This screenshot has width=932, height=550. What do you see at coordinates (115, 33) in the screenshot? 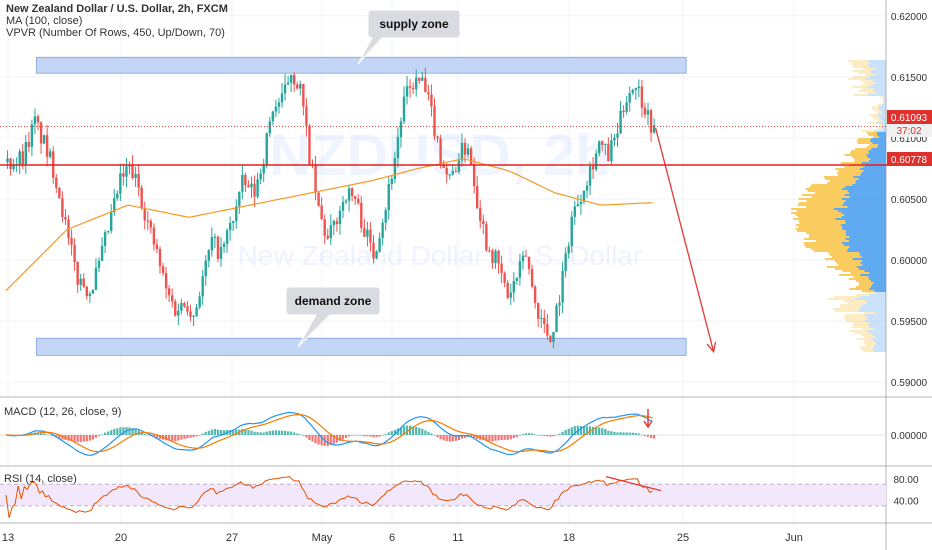
I see `study-vpvr: VPVR (Number Of Rows, 450, Up/Down, 70)` at bounding box center [115, 33].